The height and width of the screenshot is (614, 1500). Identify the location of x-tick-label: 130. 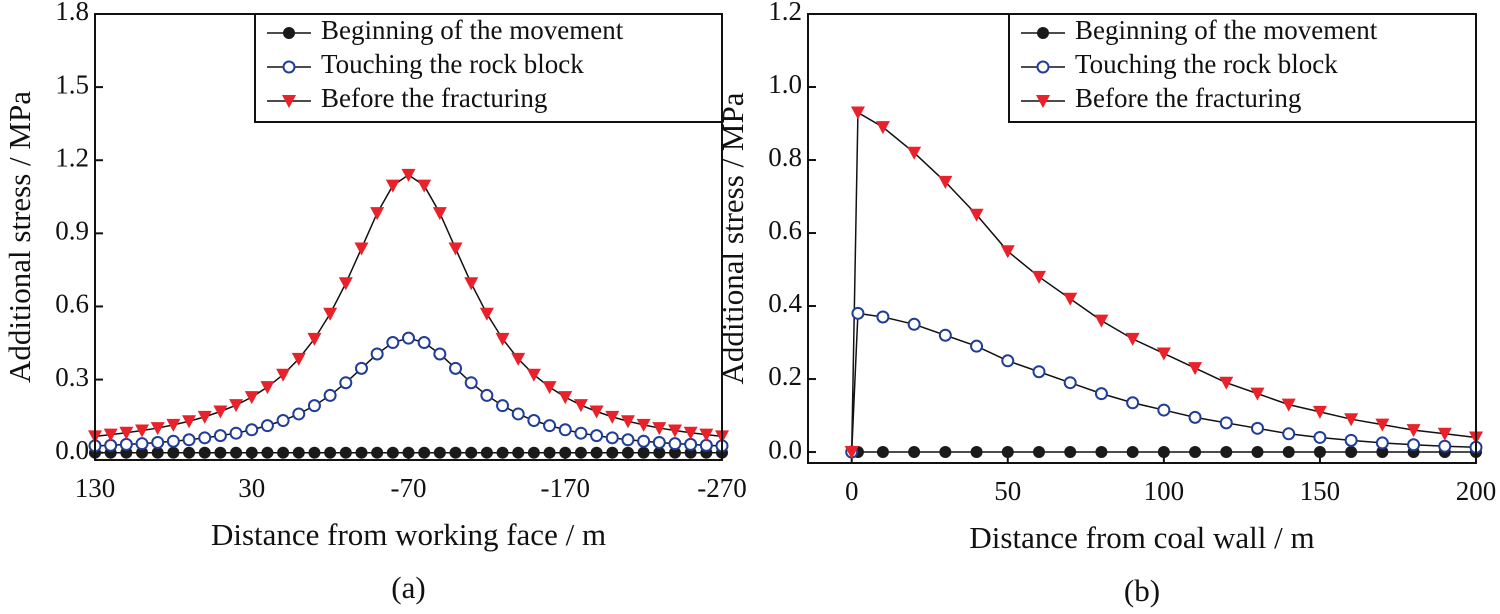
(95, 488).